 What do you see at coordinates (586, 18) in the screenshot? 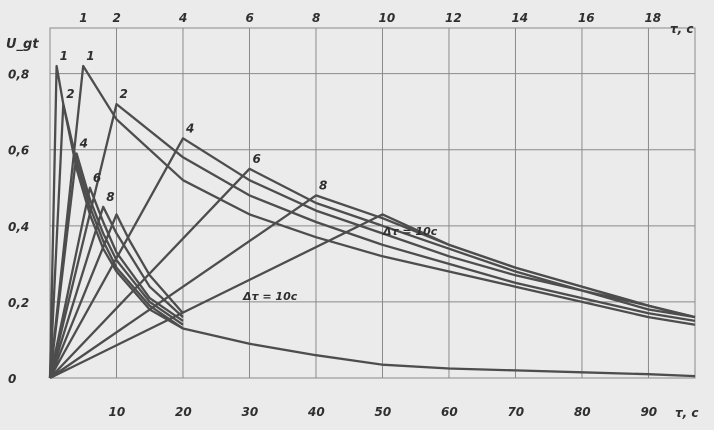
I see `x-tick-label-top: 16` at bounding box center [586, 18].